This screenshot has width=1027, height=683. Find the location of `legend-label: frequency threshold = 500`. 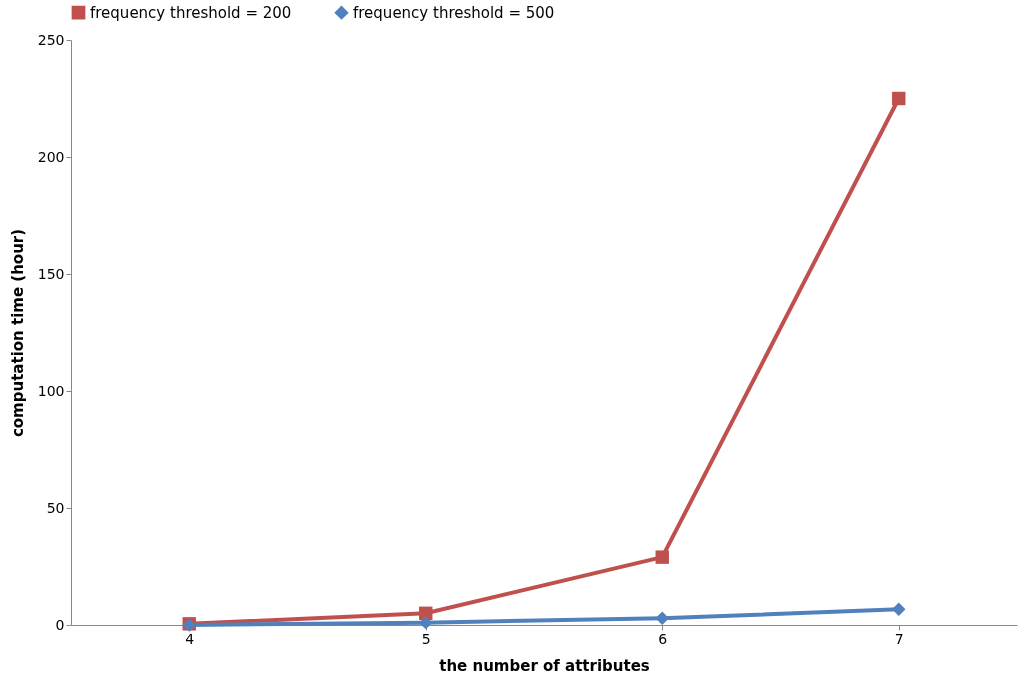

legend-label: frequency threshold = 500 is located at coordinates (454, 12).